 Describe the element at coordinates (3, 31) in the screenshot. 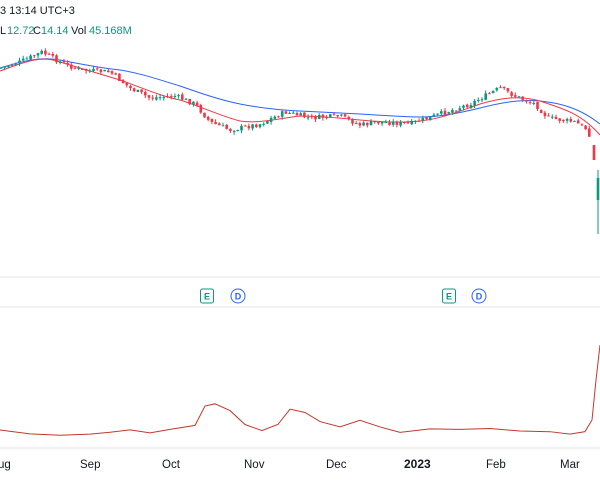

I see `header-low-label: L` at that location.